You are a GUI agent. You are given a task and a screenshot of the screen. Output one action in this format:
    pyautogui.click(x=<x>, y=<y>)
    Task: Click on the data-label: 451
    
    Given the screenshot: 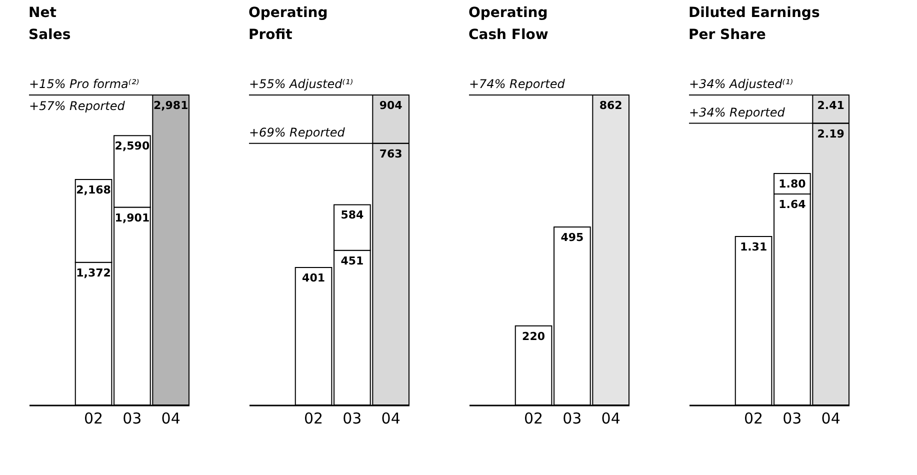 What is the action you would take?
    pyautogui.click(x=352, y=261)
    